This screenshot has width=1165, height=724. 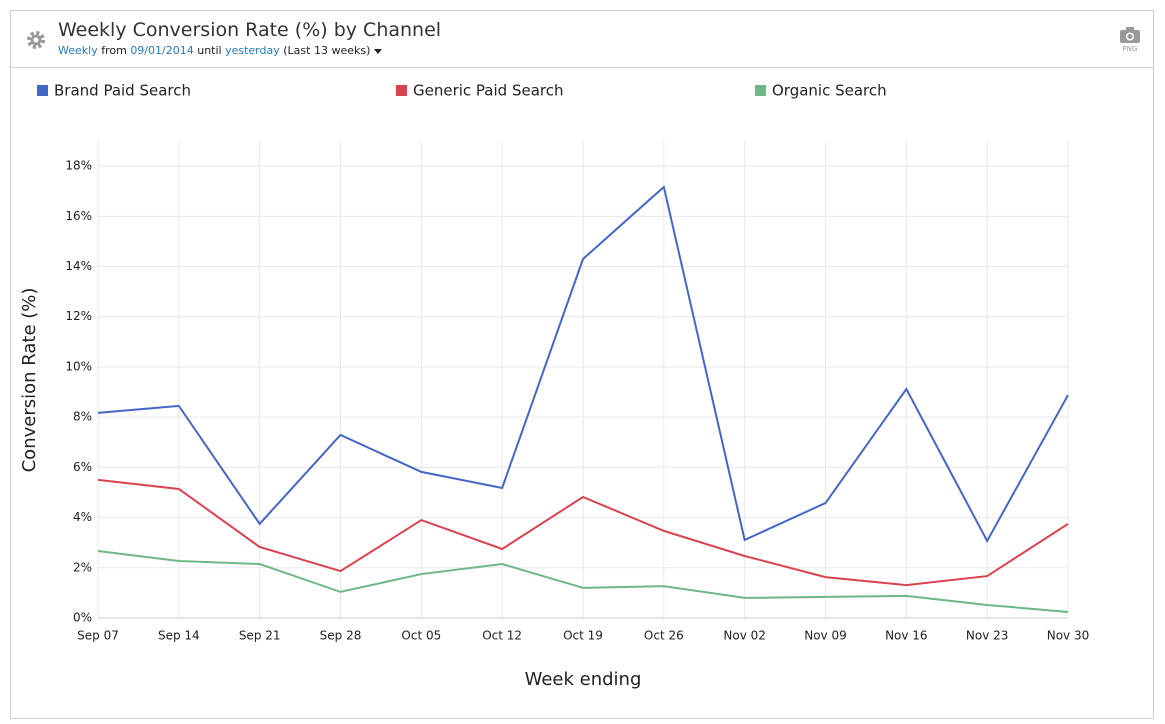 I want to click on y-tick-label: 10%, so click(x=78, y=366).